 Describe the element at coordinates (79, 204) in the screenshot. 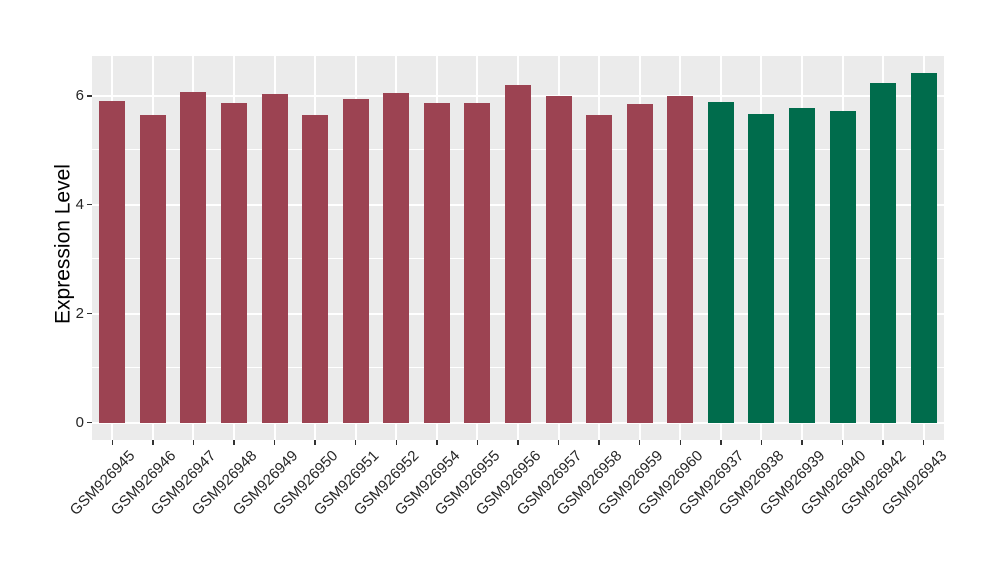

I see `y-tick-label: 4` at that location.